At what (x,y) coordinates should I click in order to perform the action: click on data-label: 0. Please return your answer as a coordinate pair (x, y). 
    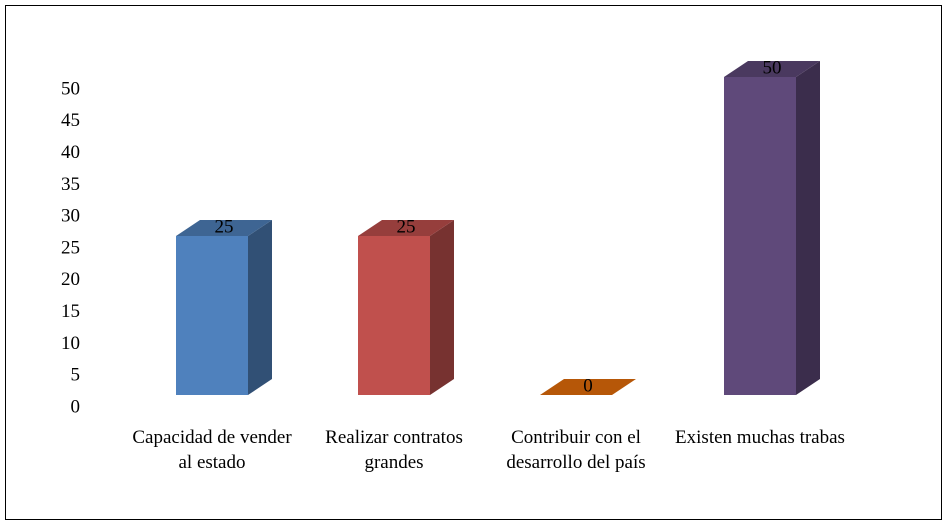
    Looking at the image, I should click on (588, 385).